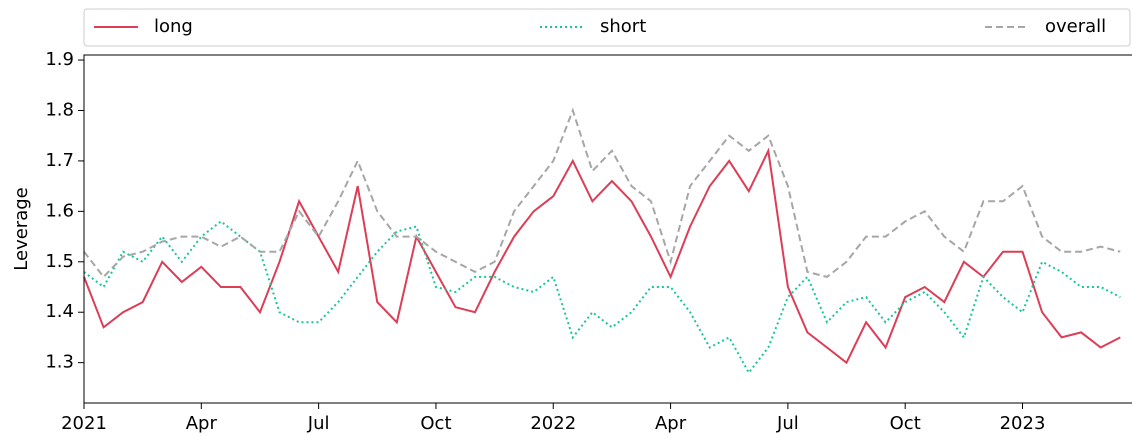  Describe the element at coordinates (21, 228) in the screenshot. I see `y-axis-label: Leverage` at that location.